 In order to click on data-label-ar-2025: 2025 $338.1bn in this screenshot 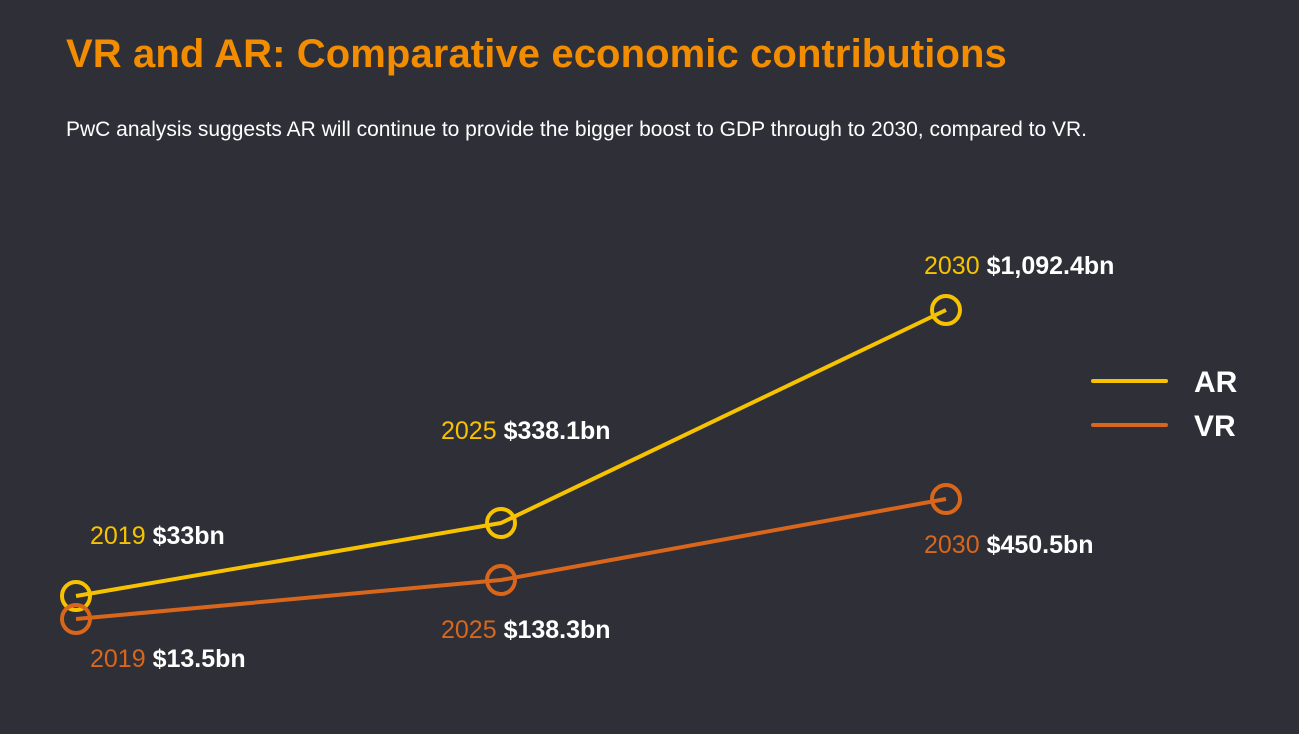, I will do `click(526, 431)`.